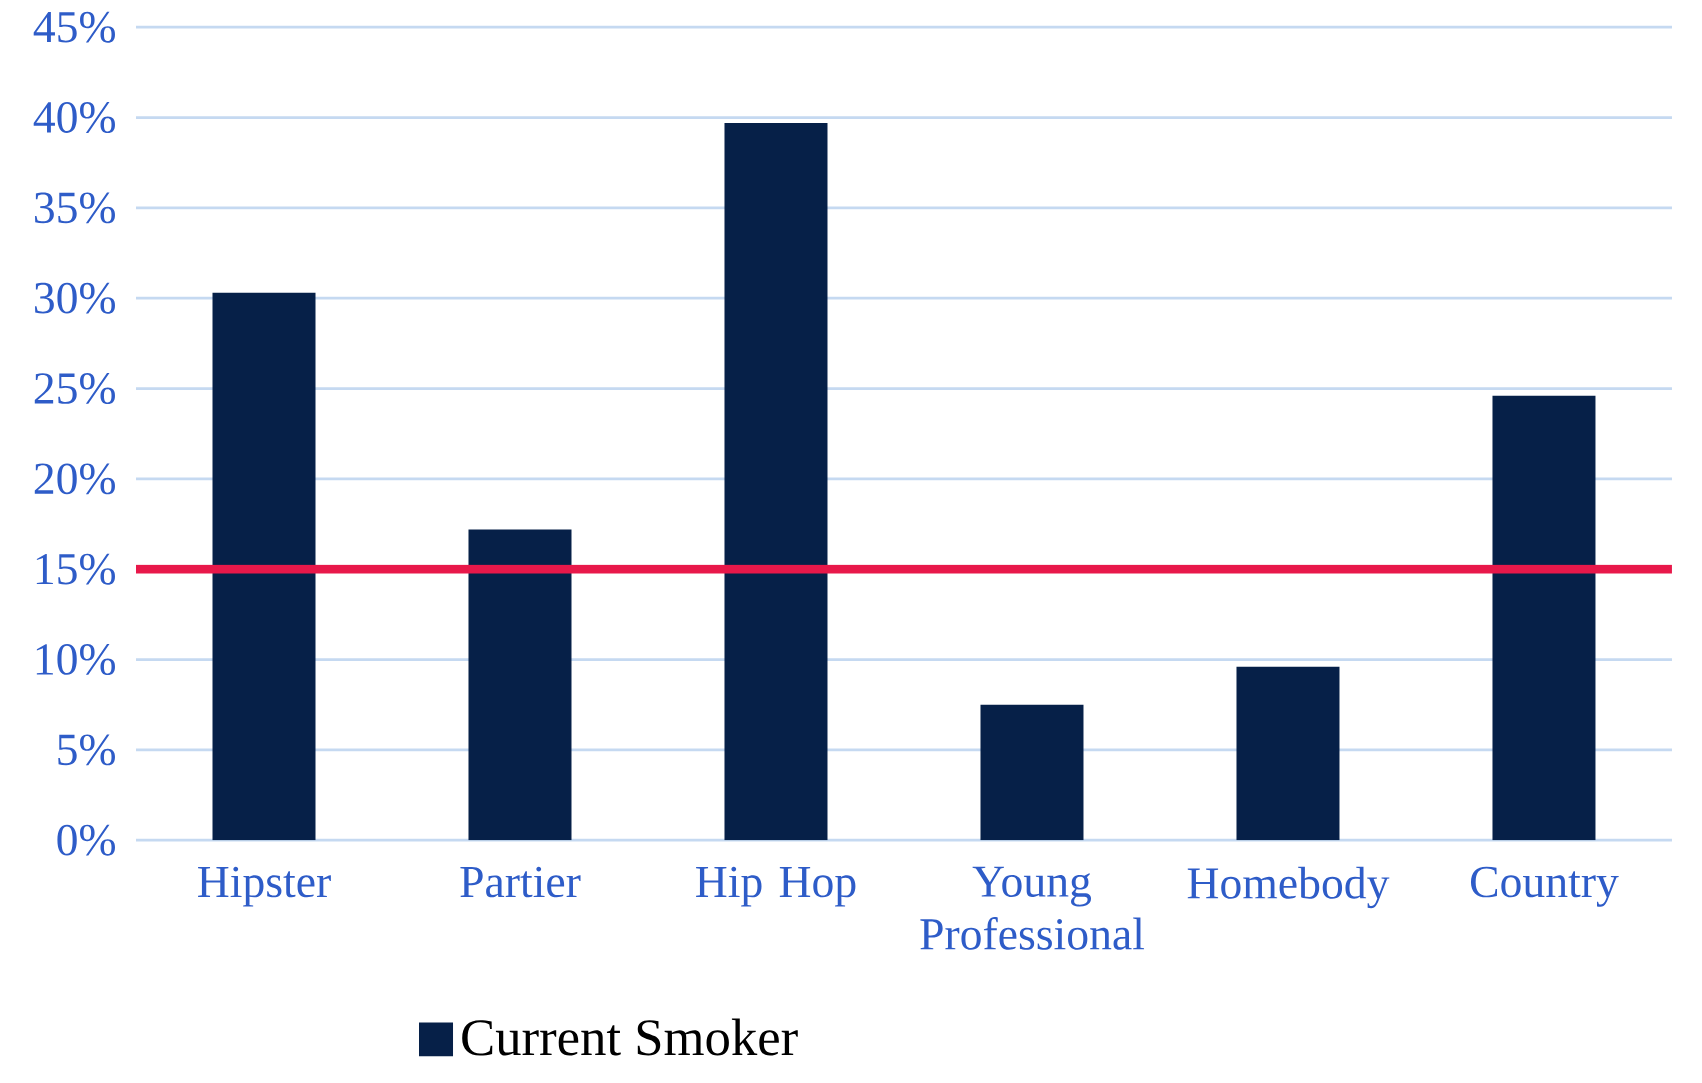 This screenshot has width=1702, height=1083. I want to click on y-tick-label: 25%, so click(74, 388).